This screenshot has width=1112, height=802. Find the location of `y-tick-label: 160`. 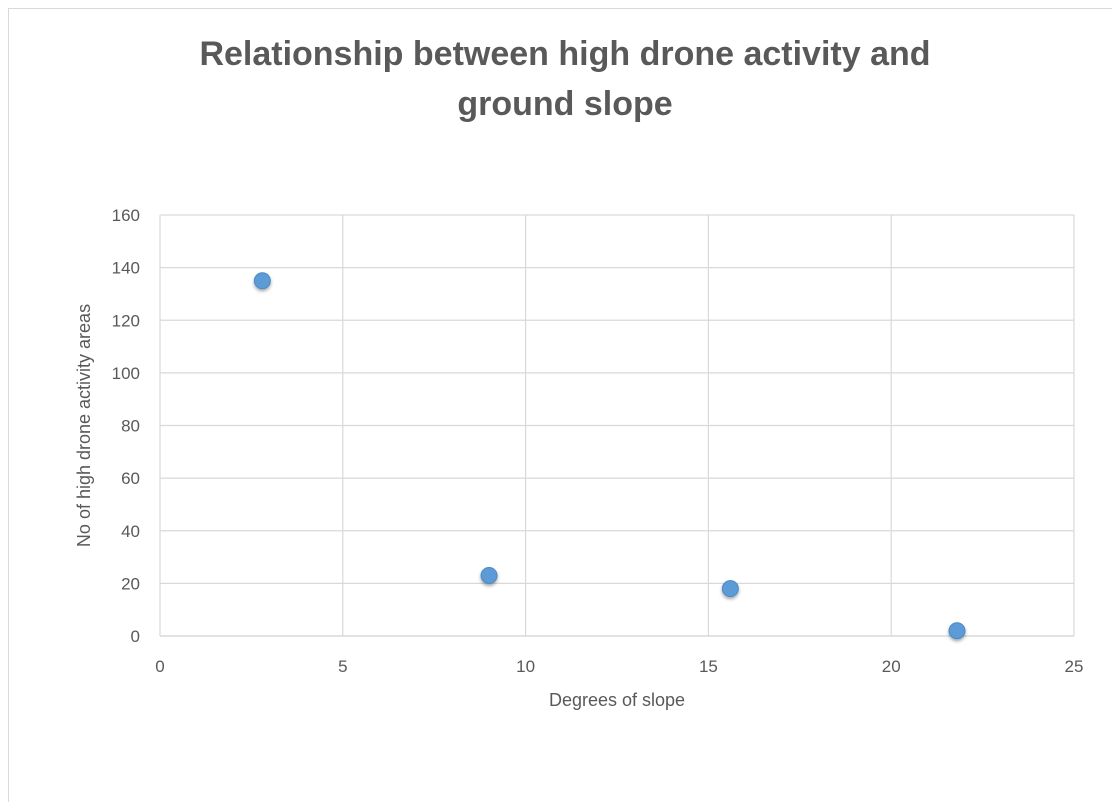

y-tick-label: 160 is located at coordinates (126, 215).